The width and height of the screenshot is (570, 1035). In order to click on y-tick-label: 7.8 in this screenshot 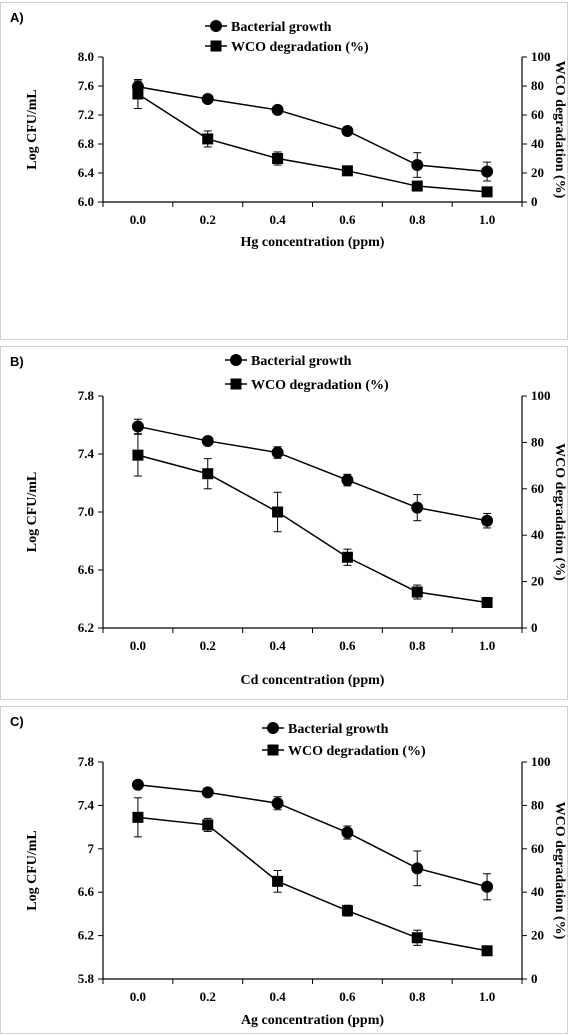, I will do `click(86, 761)`.